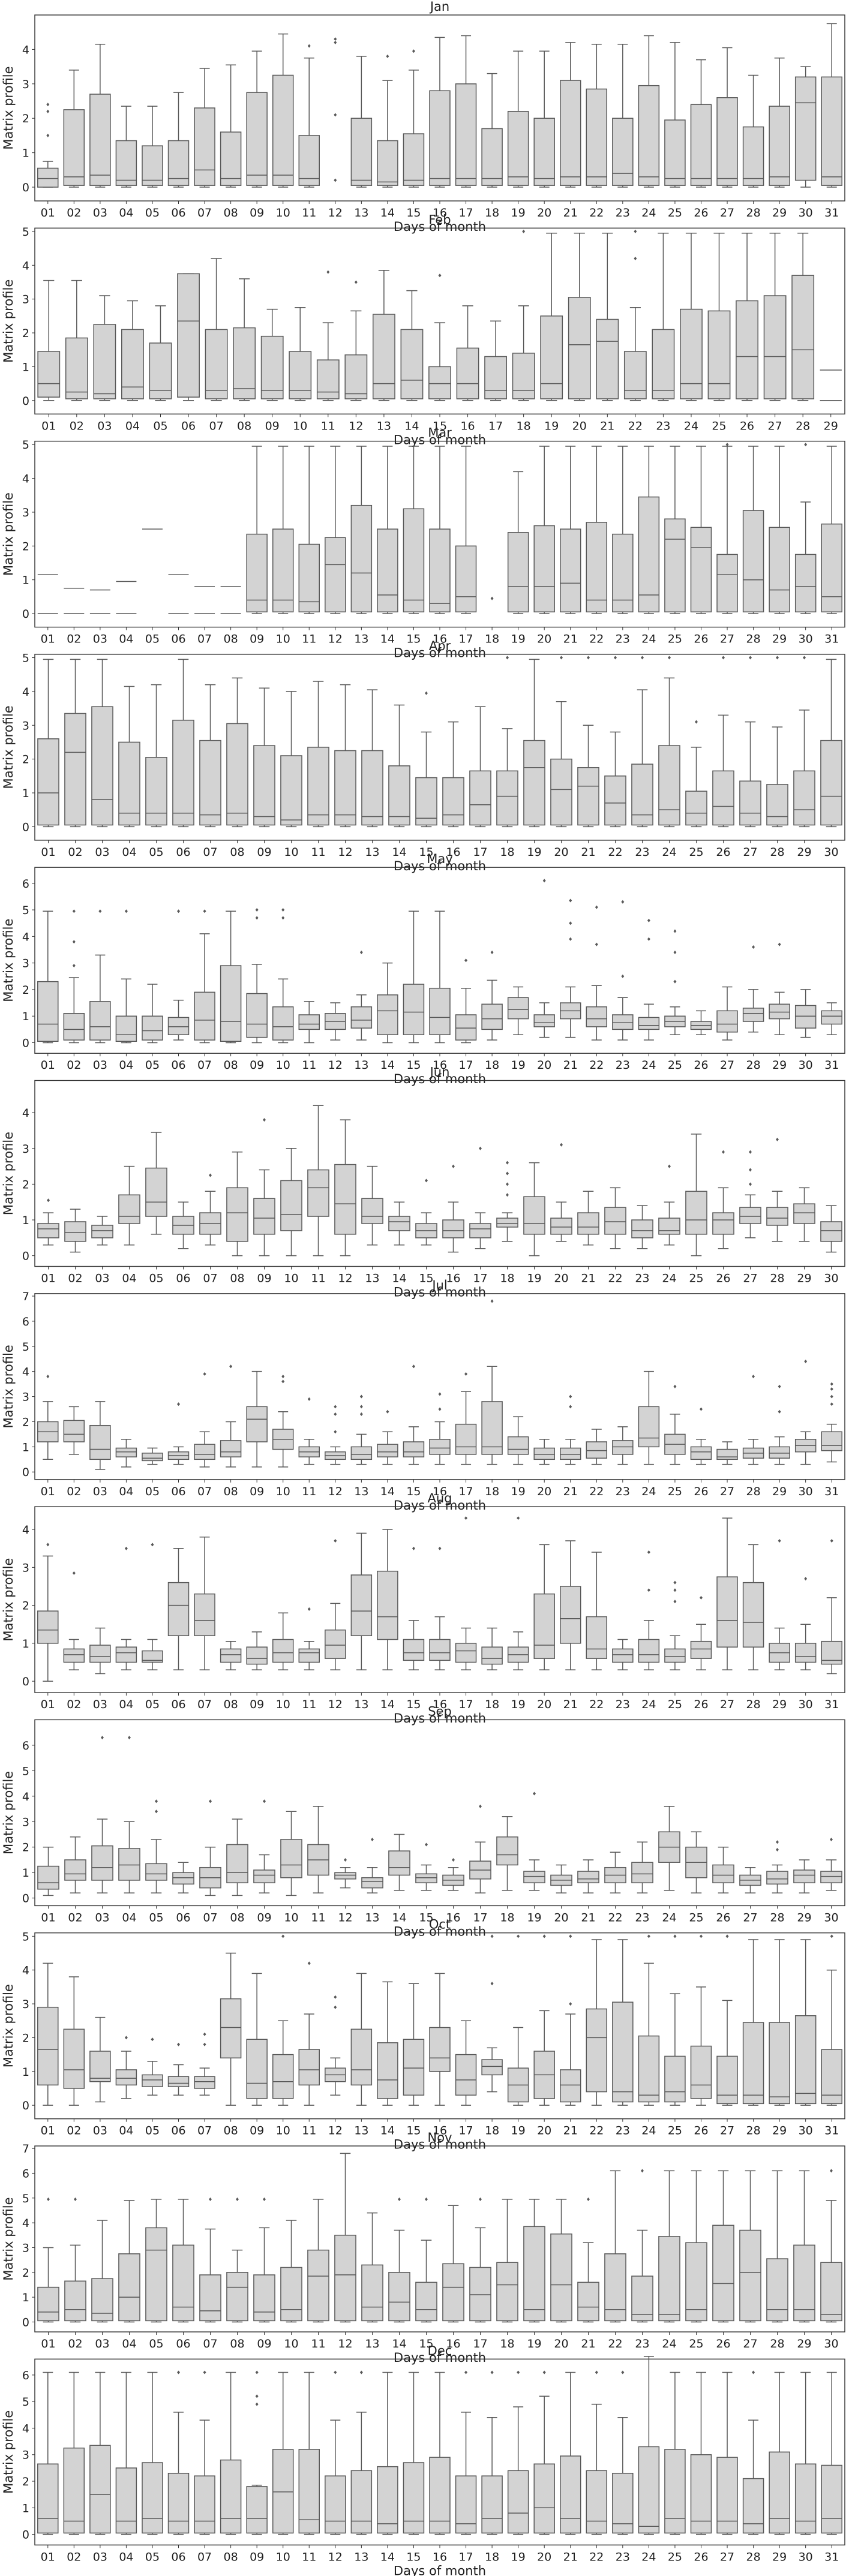 The height and width of the screenshot is (2576, 849). I want to click on x-tick-label: 16, so click(467, 426).